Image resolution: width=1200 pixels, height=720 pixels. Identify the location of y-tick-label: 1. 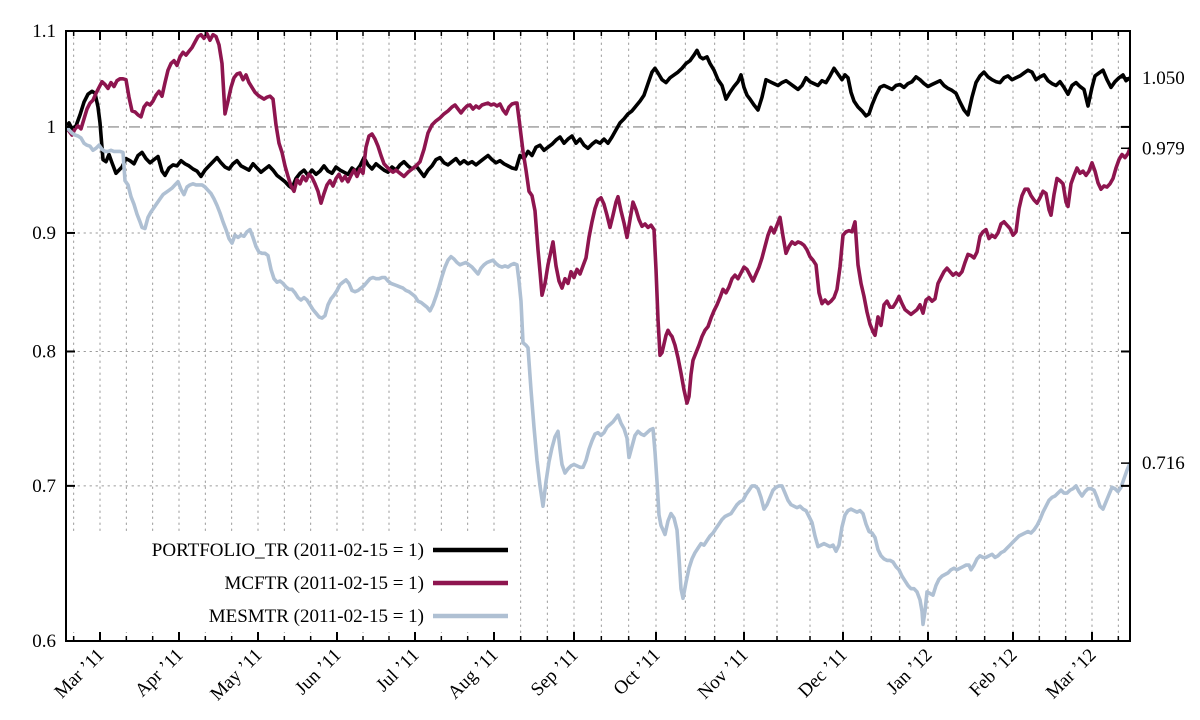
(52, 127).